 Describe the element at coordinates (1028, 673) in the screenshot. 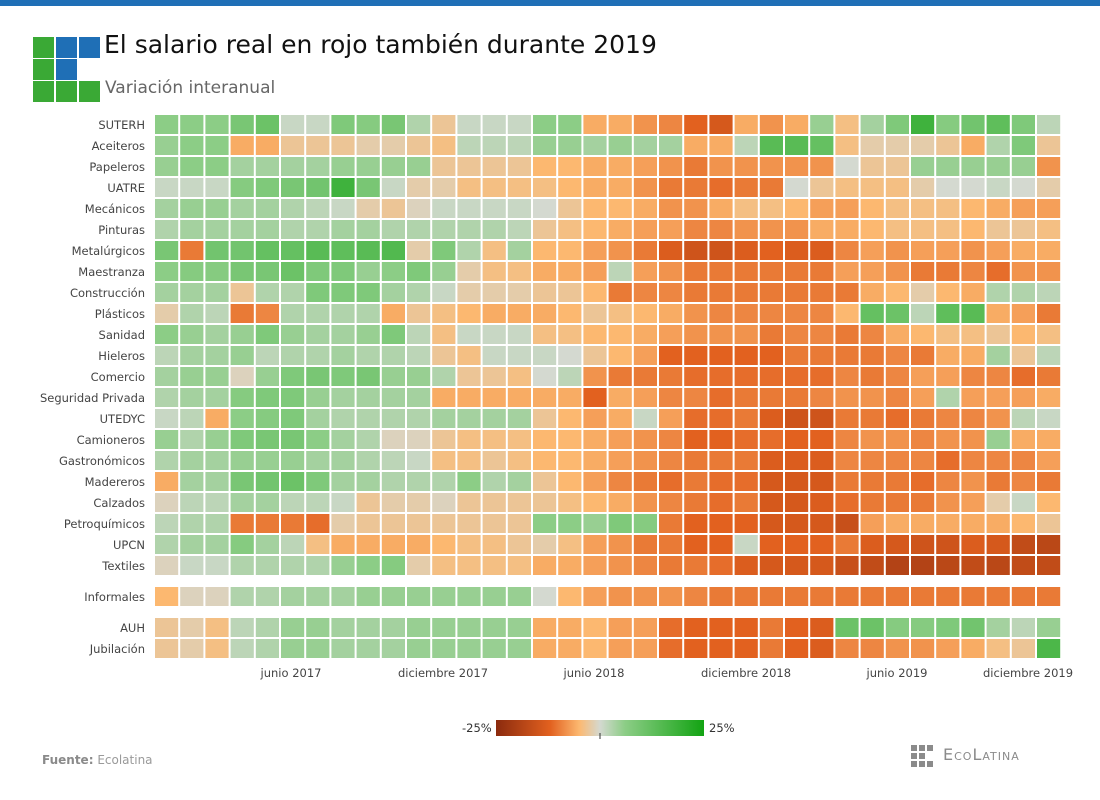

I see `x-tick-label: diciembre 2019` at that location.